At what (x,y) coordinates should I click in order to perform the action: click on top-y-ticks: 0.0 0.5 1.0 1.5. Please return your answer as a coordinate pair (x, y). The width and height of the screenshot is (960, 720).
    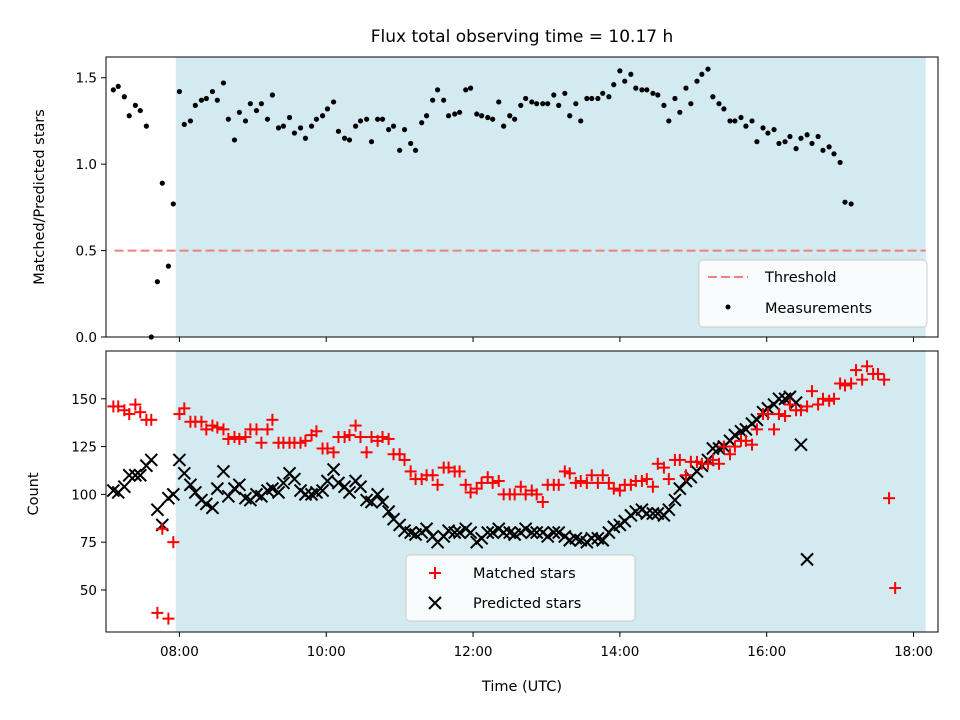
    Looking at the image, I should click on (91, 208).